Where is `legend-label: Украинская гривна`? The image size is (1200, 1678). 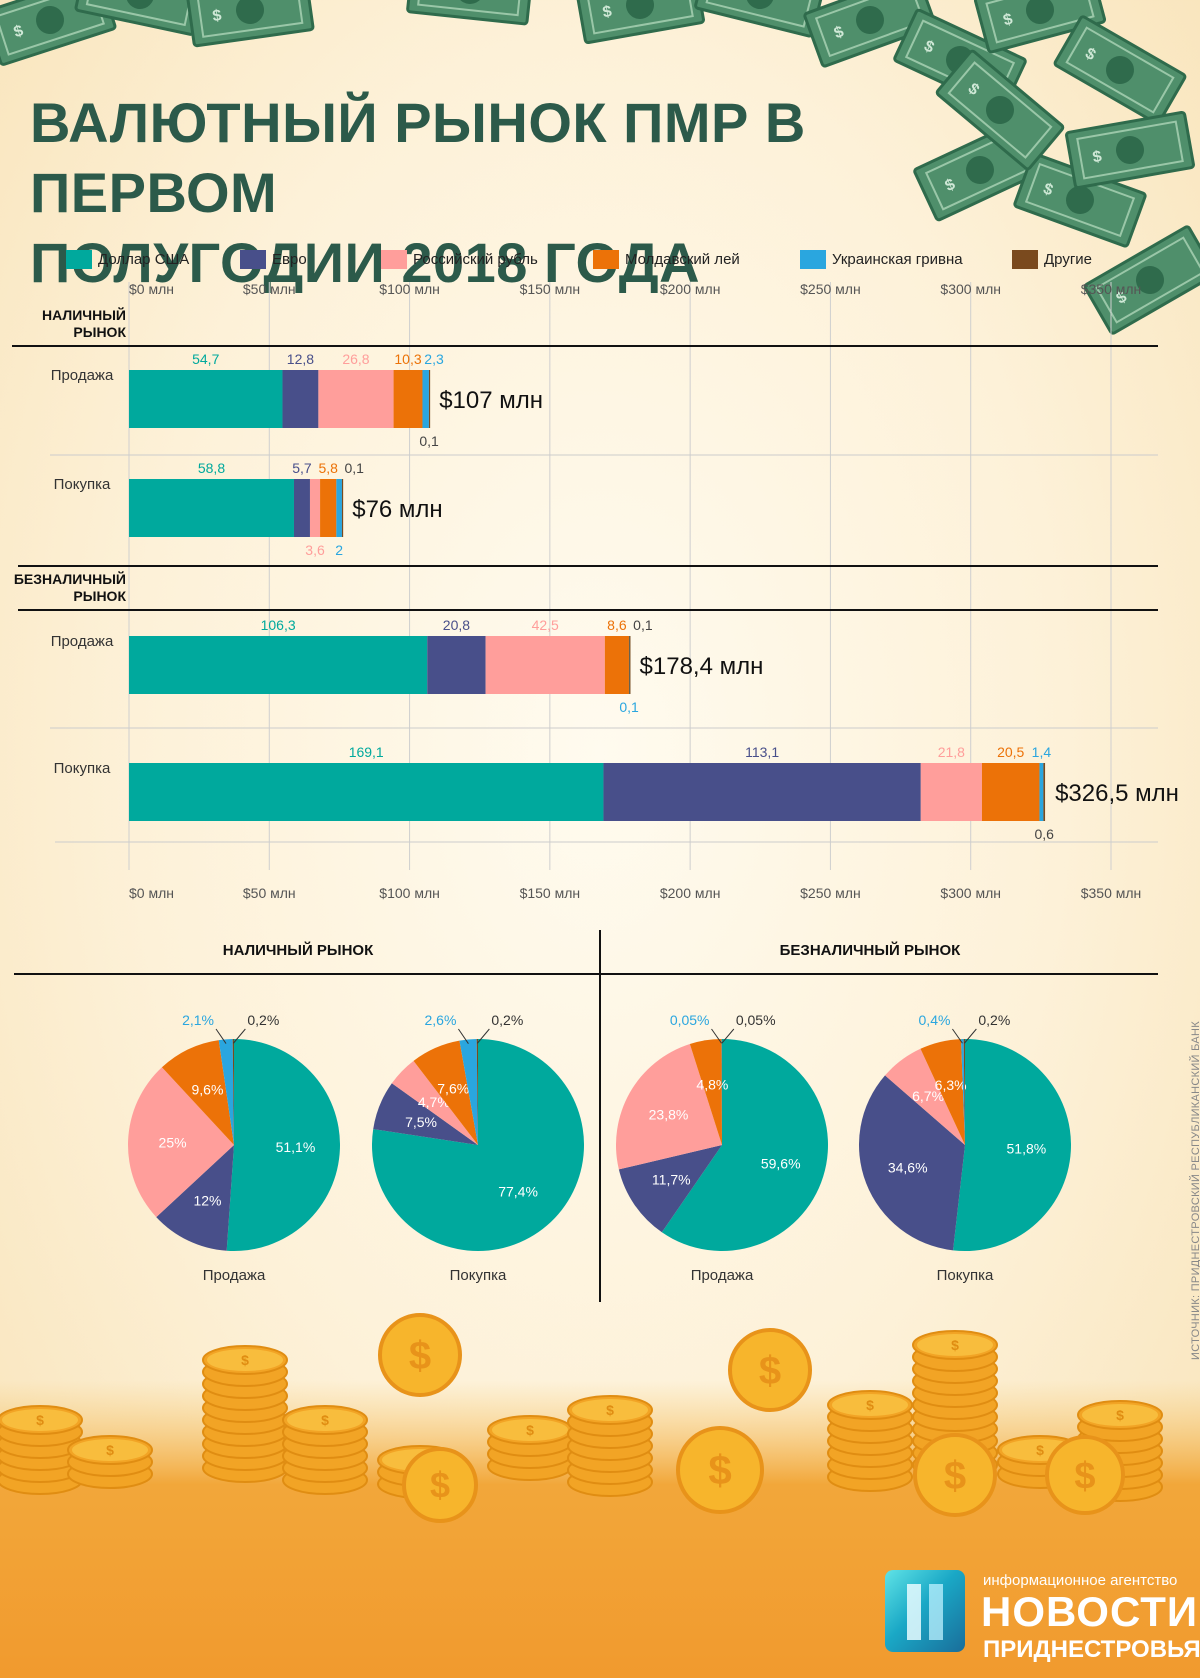
legend-label: Украинская гривна is located at coordinates (897, 259).